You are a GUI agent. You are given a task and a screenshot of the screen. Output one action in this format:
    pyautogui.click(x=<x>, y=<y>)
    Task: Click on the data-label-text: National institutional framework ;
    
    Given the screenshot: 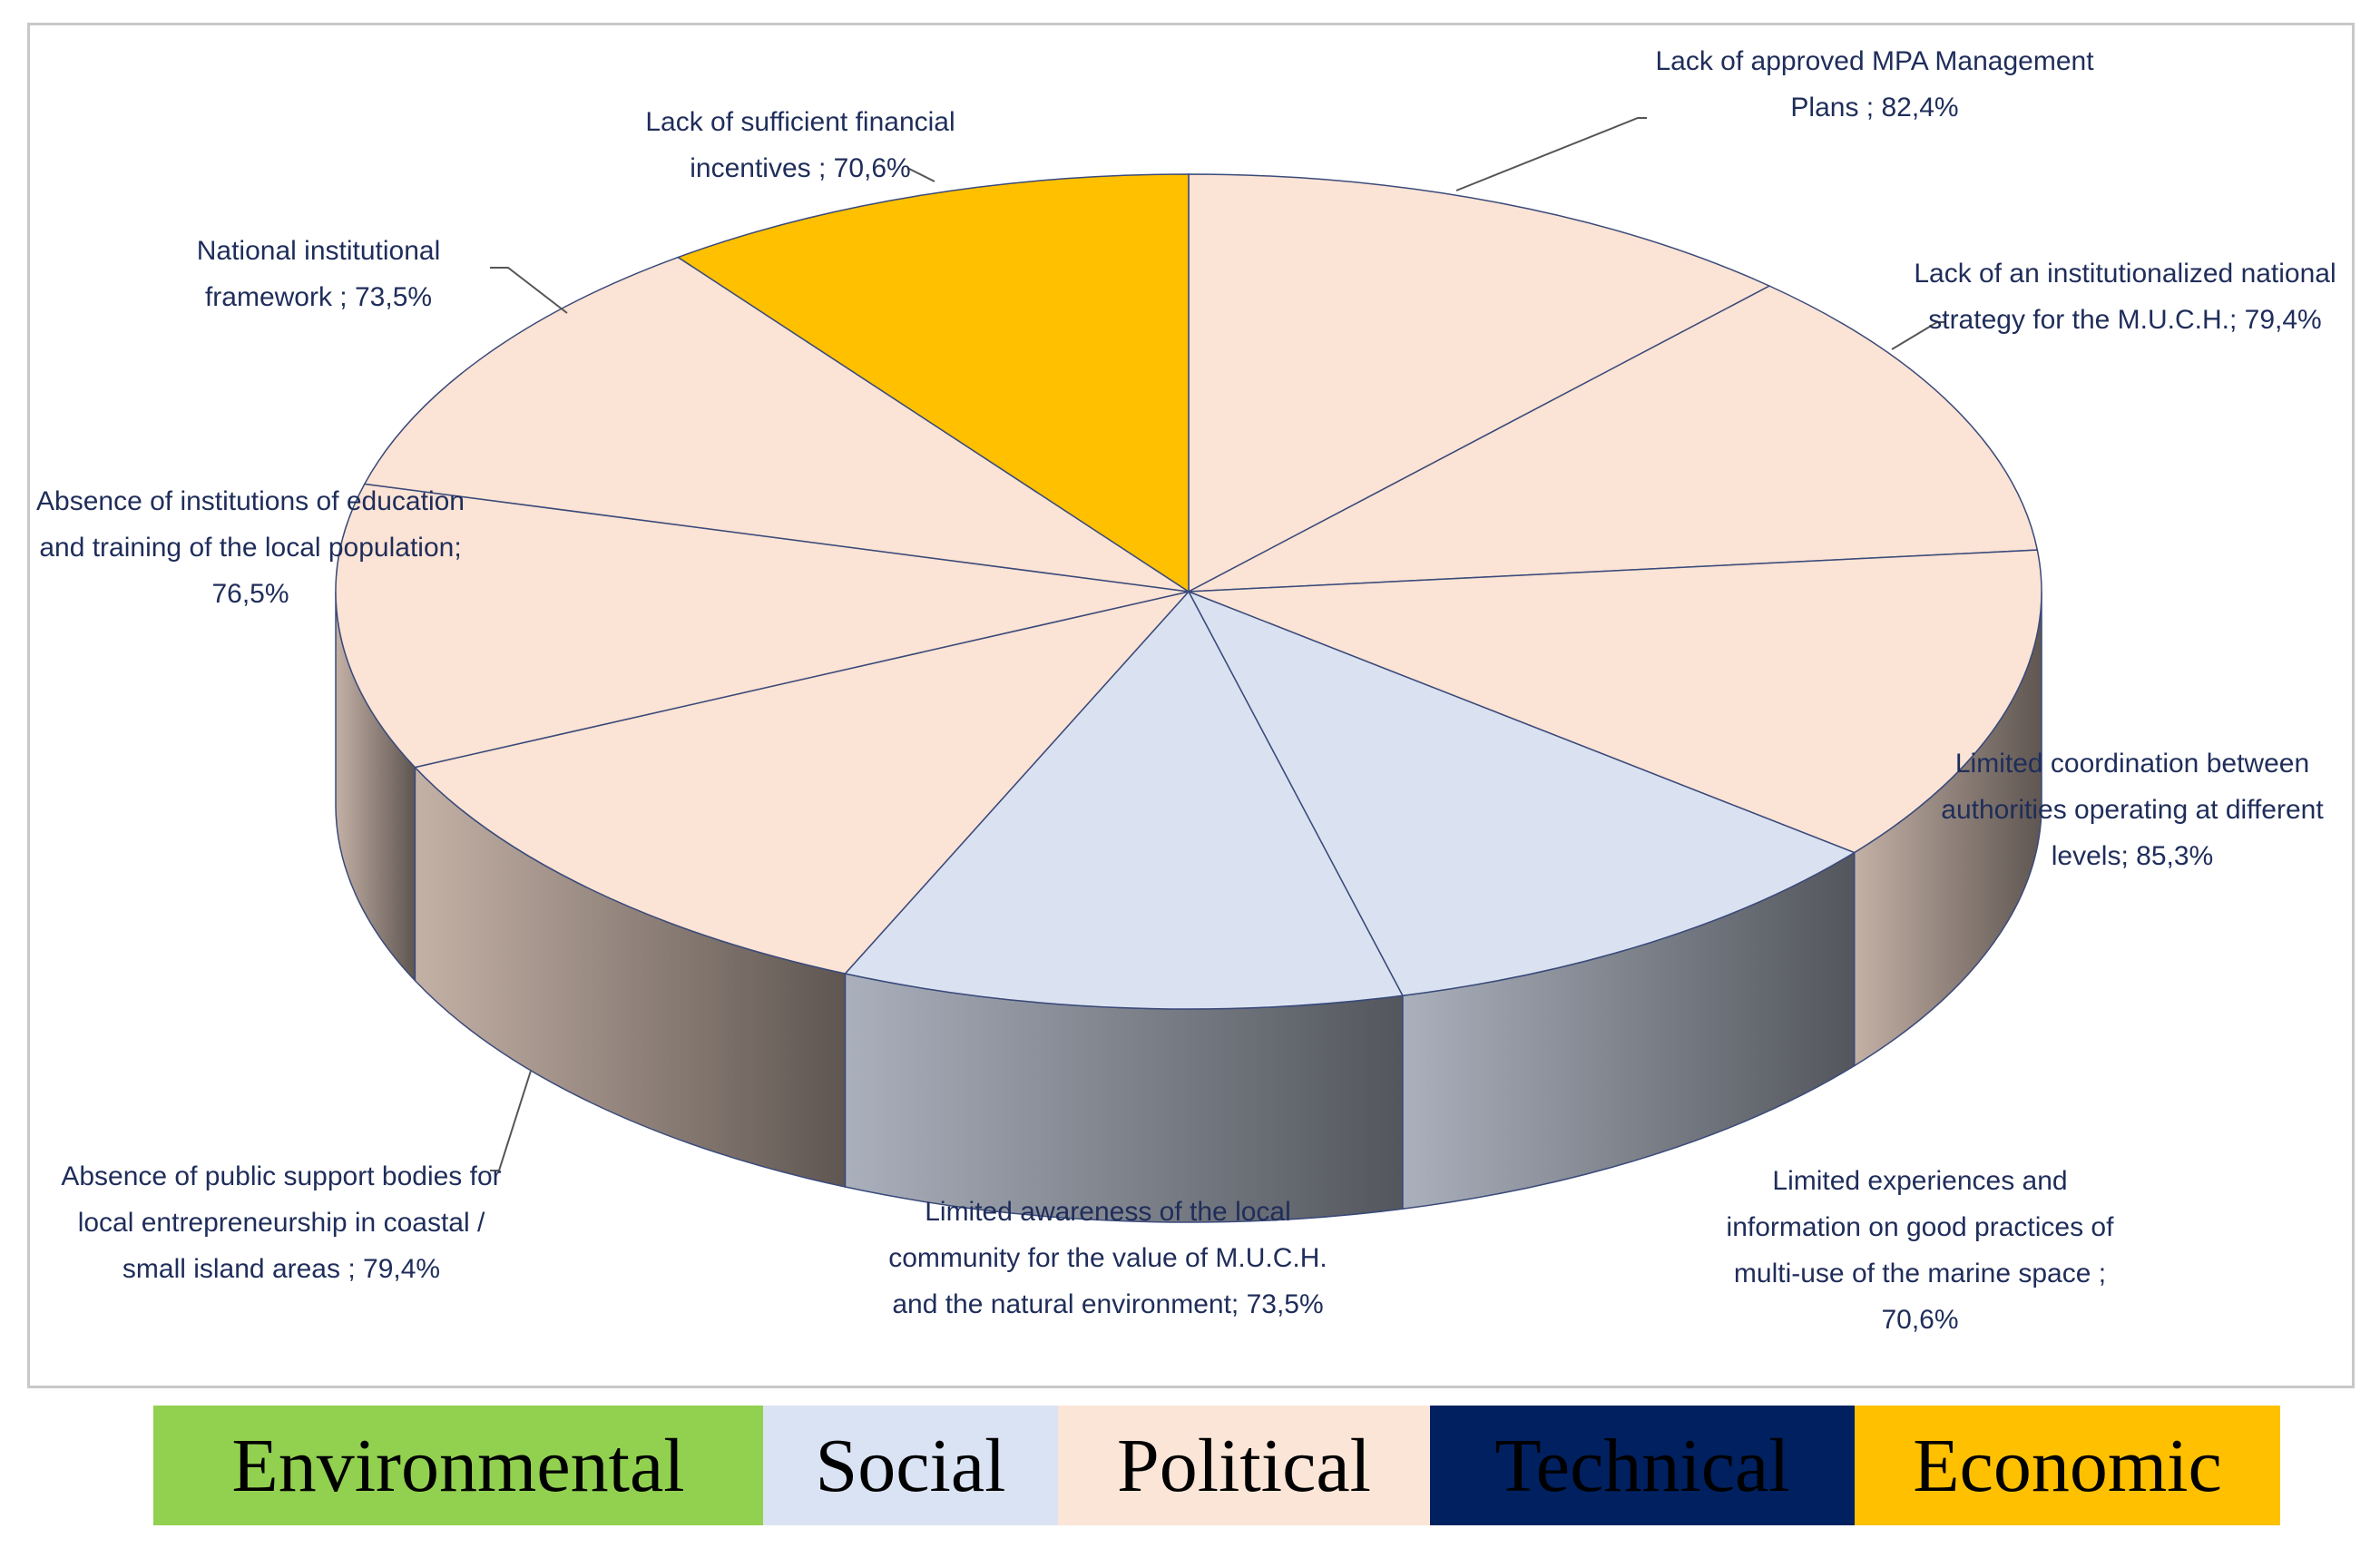 What is the action you would take?
    pyautogui.click(x=319, y=274)
    